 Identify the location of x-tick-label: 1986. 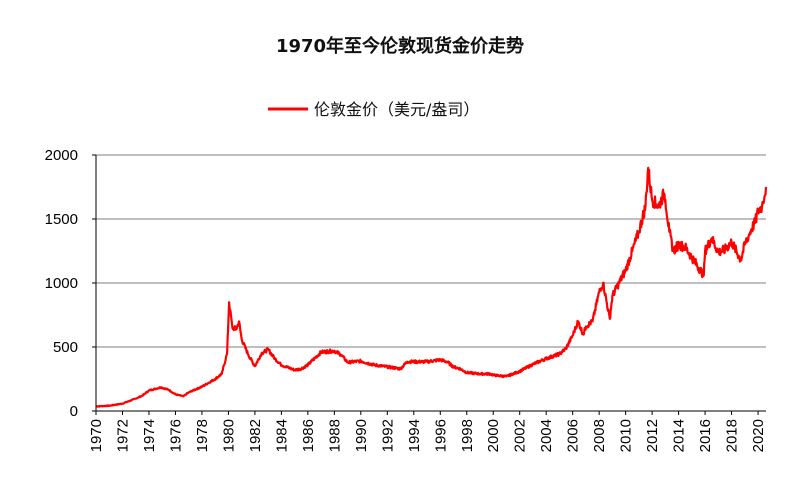
(308, 435).